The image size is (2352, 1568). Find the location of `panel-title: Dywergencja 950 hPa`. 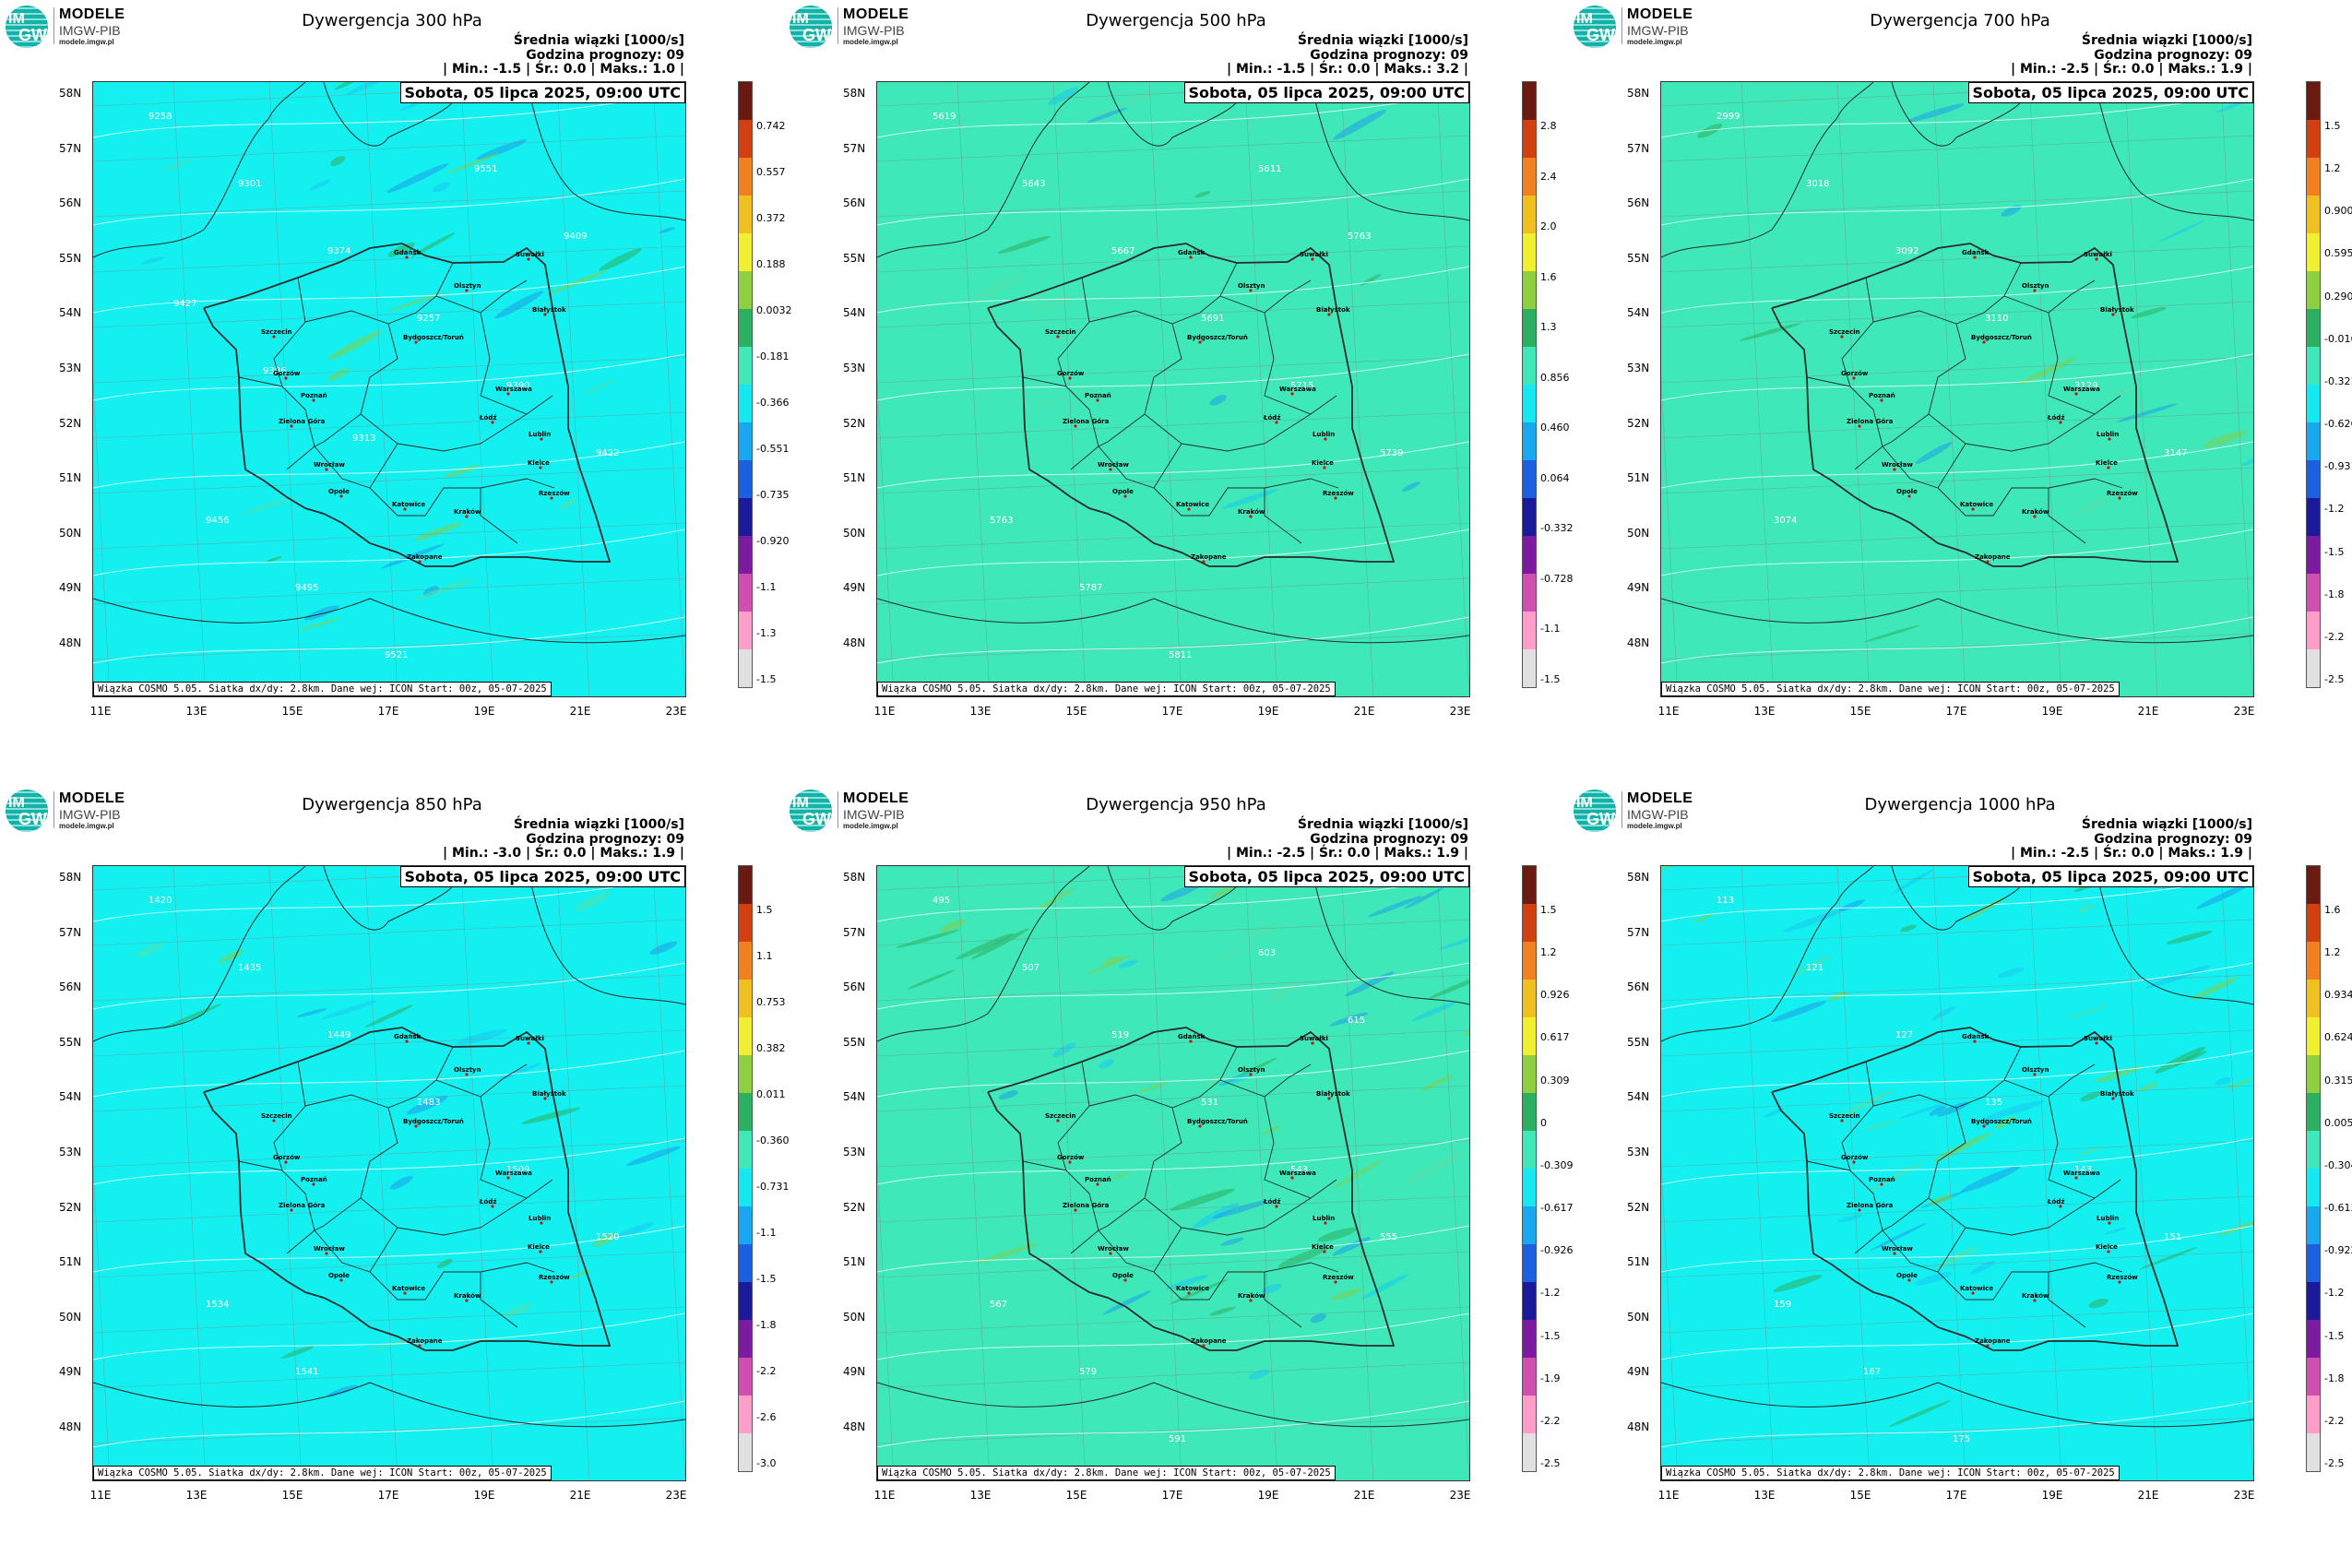

panel-title: Dywergencja 950 hPa is located at coordinates (1176, 804).